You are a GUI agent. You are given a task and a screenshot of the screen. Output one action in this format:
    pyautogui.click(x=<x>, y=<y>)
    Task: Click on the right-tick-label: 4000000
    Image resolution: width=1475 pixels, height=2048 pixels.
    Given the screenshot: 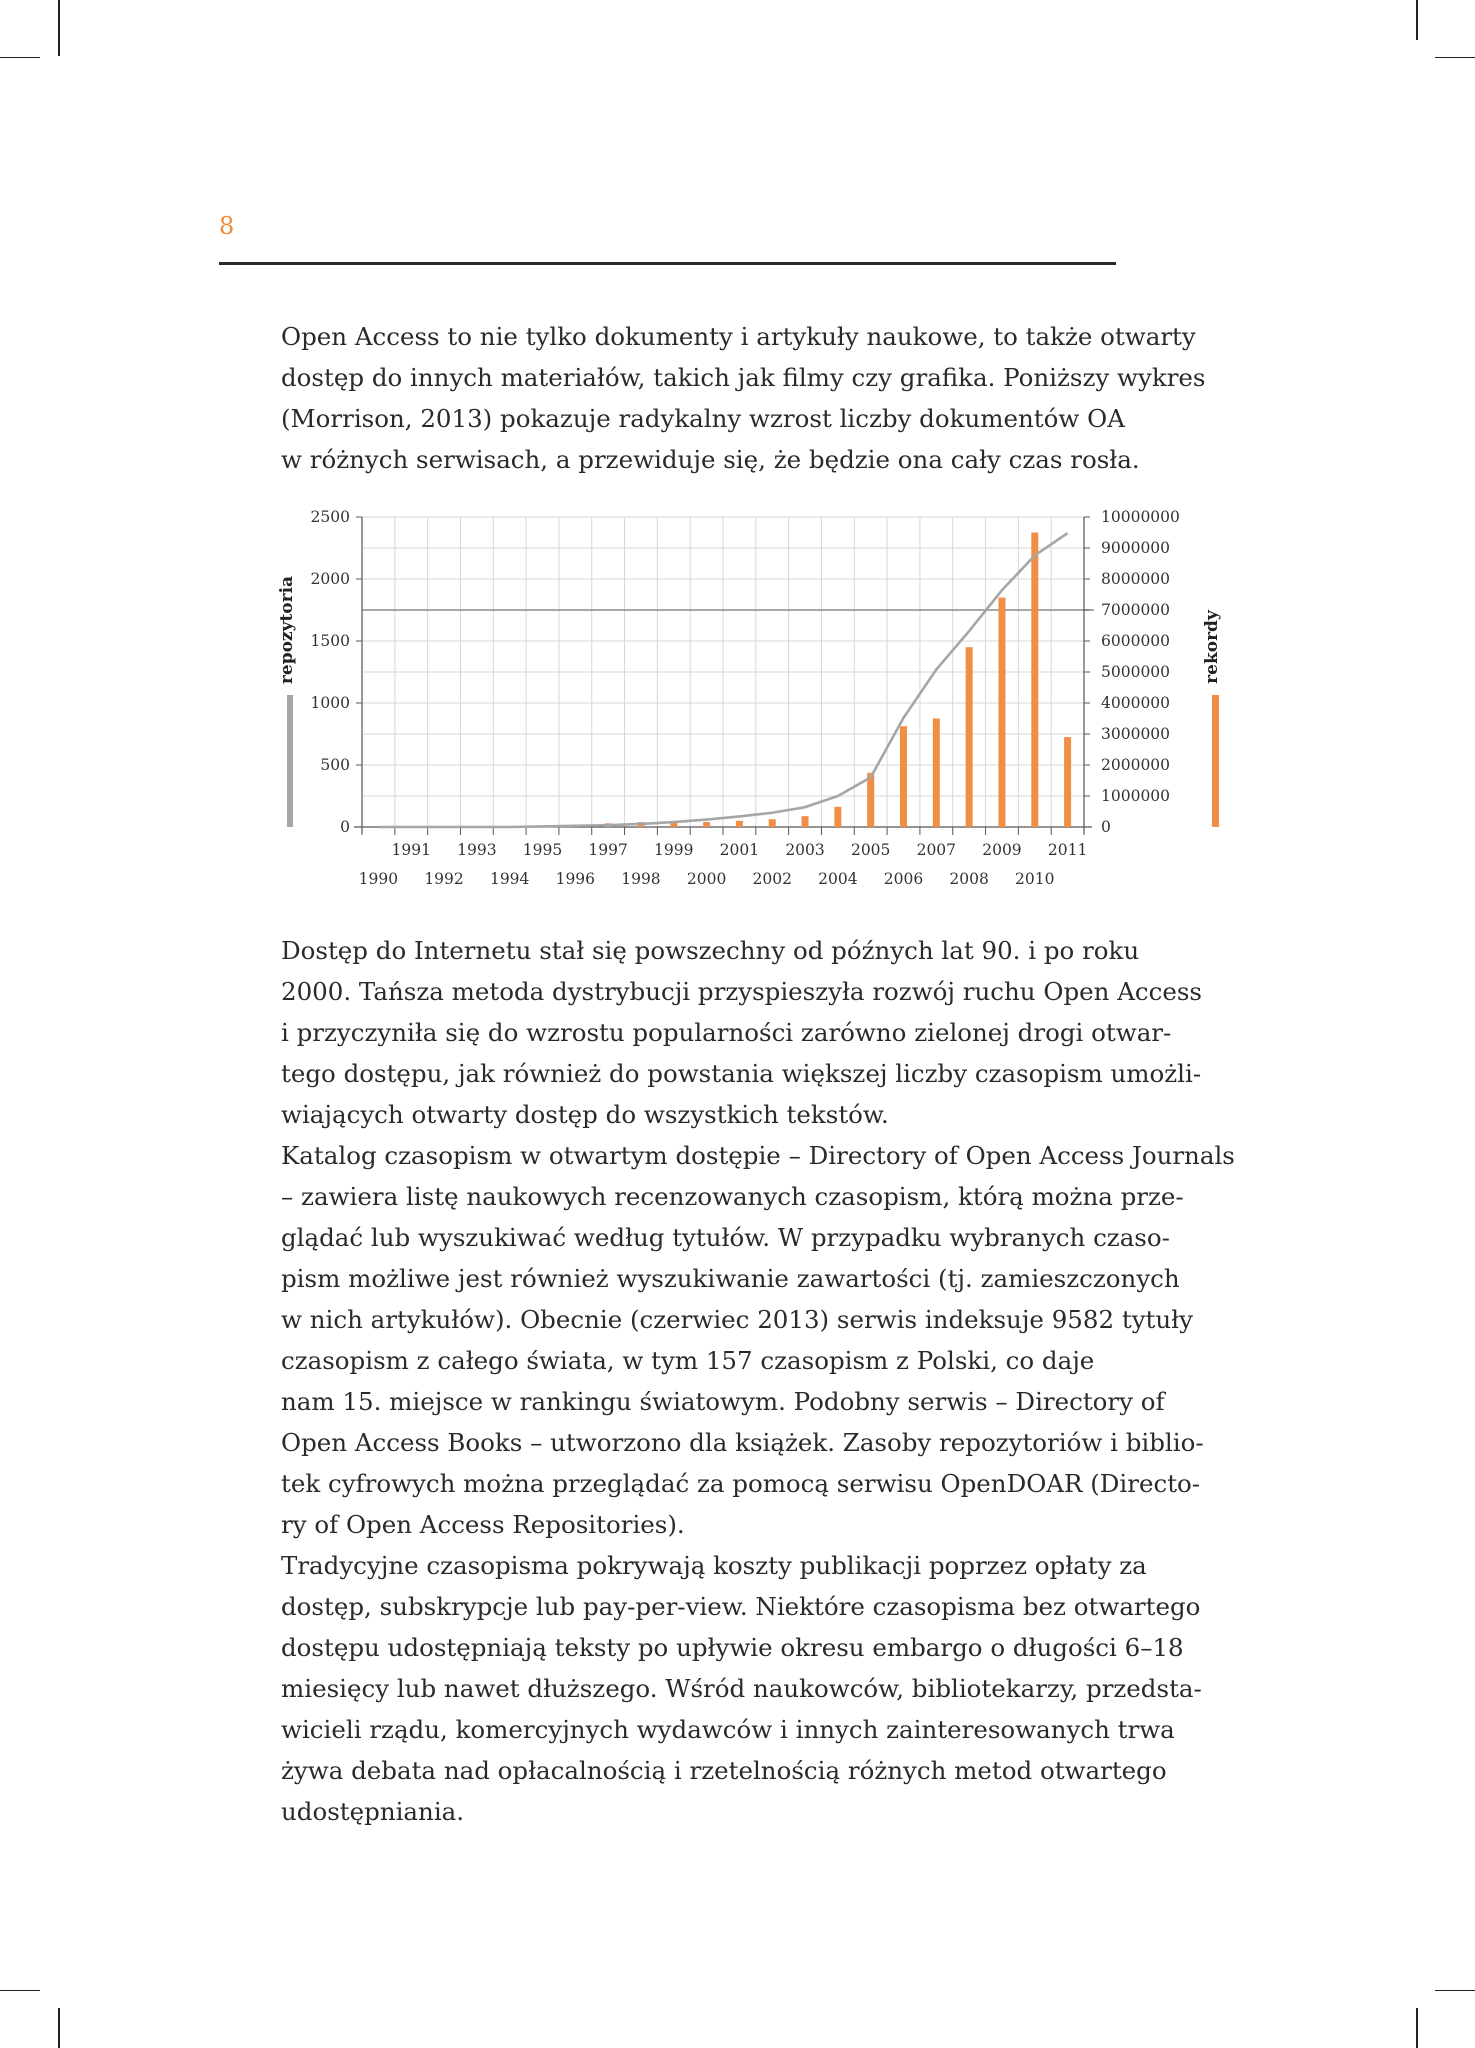 What is the action you would take?
    pyautogui.click(x=1135, y=703)
    